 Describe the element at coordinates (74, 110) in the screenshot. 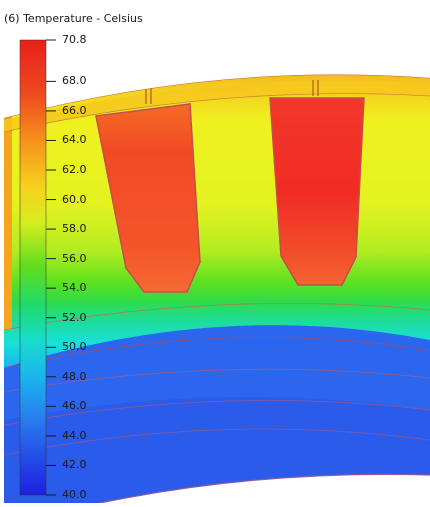

I see `legend-tick-label: 66.0` at that location.